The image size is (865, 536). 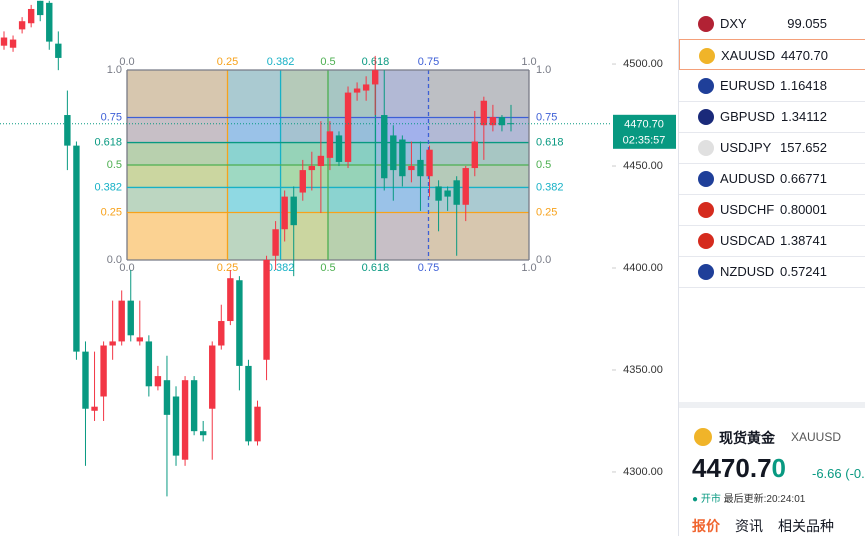 What do you see at coordinates (772, 241) in the screenshot?
I see `watchlist-row: USDCAD 1.38741` at bounding box center [772, 241].